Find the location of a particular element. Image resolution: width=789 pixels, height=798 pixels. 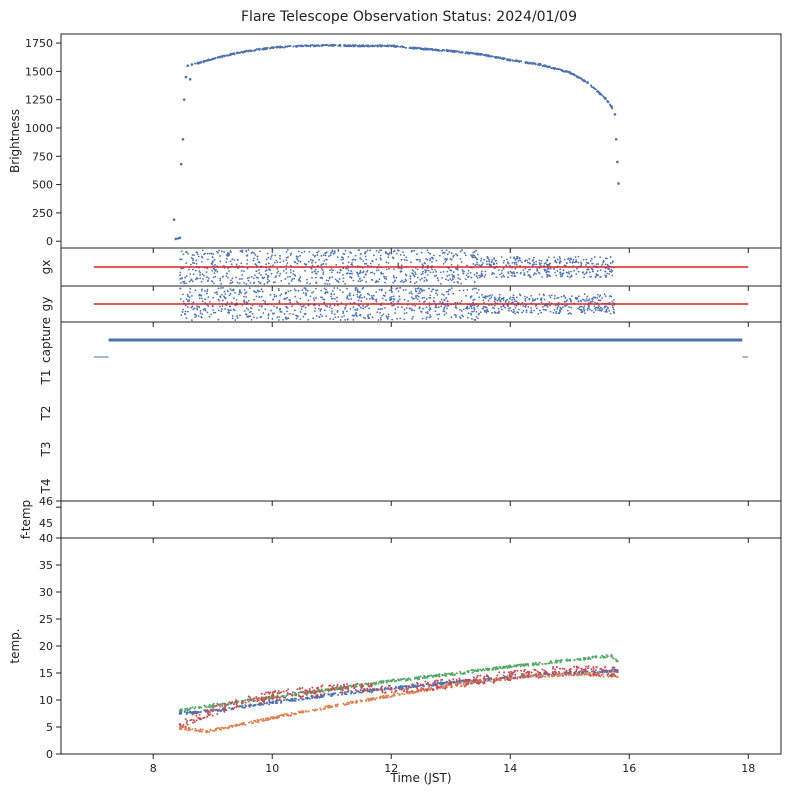

y-axis-label-gy: gy is located at coordinates (46, 304).